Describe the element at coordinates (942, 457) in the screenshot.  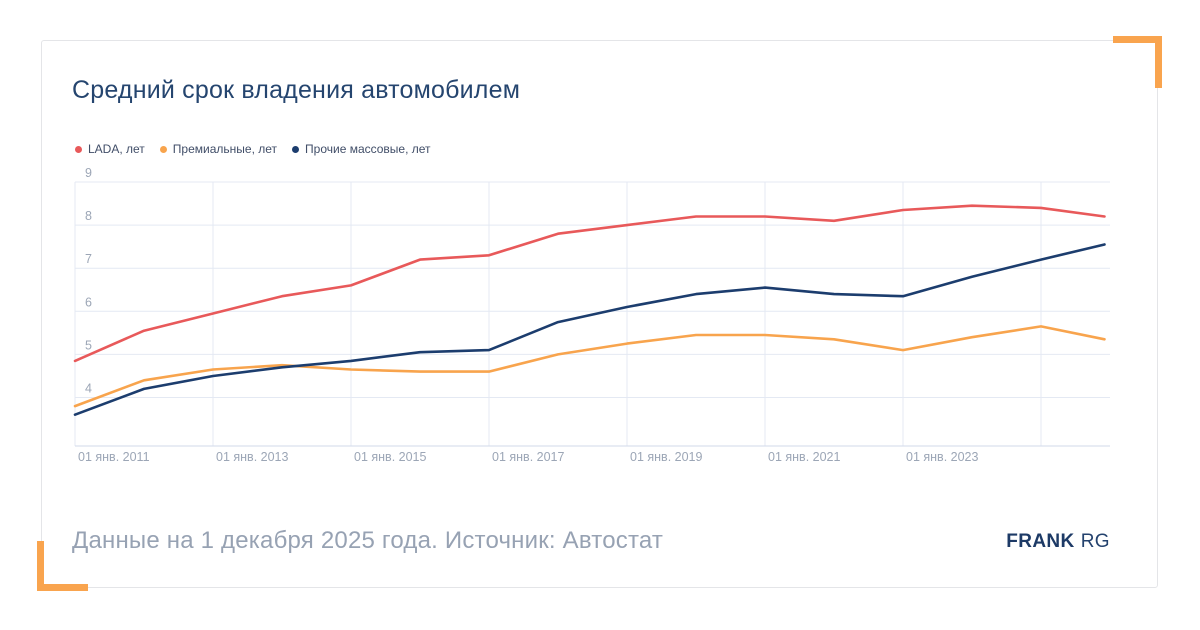
I see `svg-text: 01 янв. 2023` at that location.